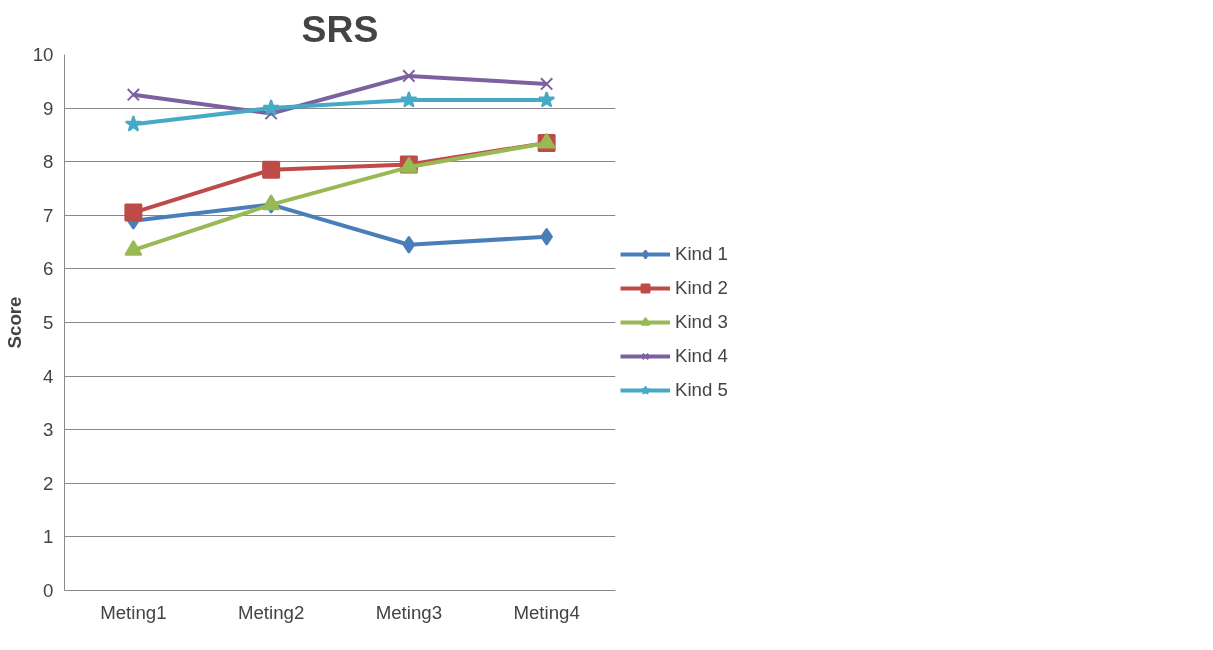  What do you see at coordinates (340, 28) in the screenshot?
I see `chart-title: SRS` at bounding box center [340, 28].